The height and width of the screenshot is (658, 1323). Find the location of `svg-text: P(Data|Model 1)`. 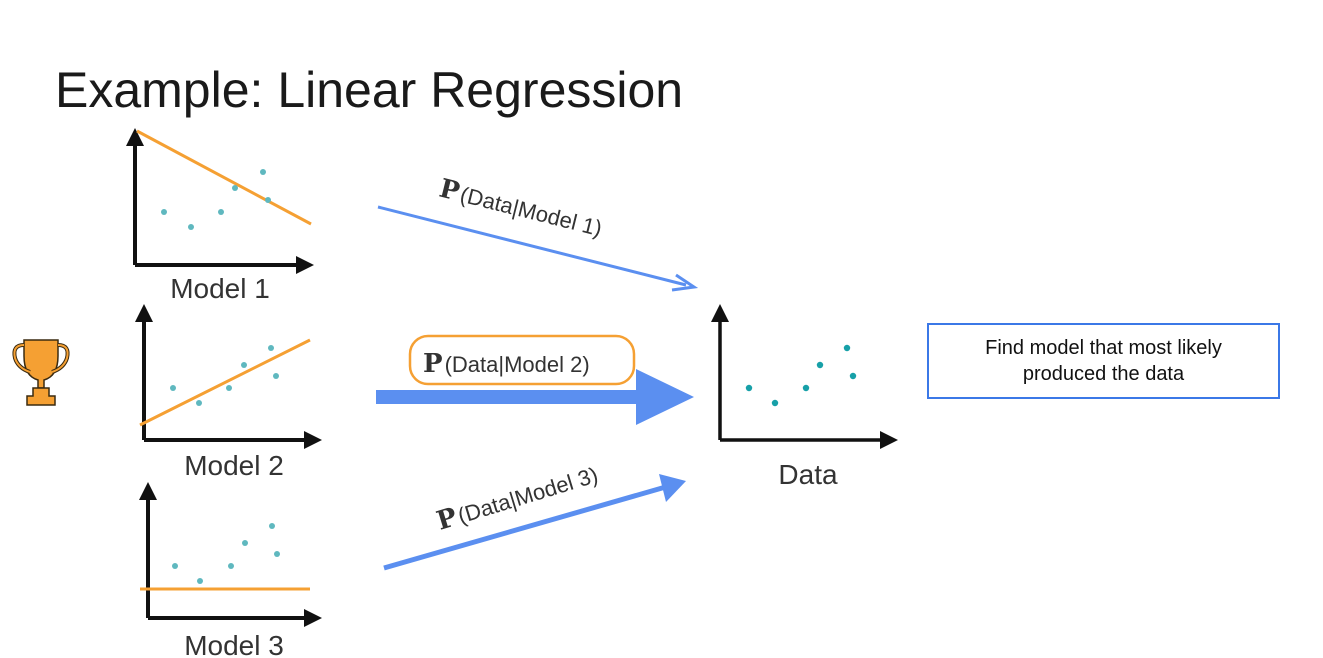

svg-text: P(Data|Model 1) is located at coordinates (520, 208).